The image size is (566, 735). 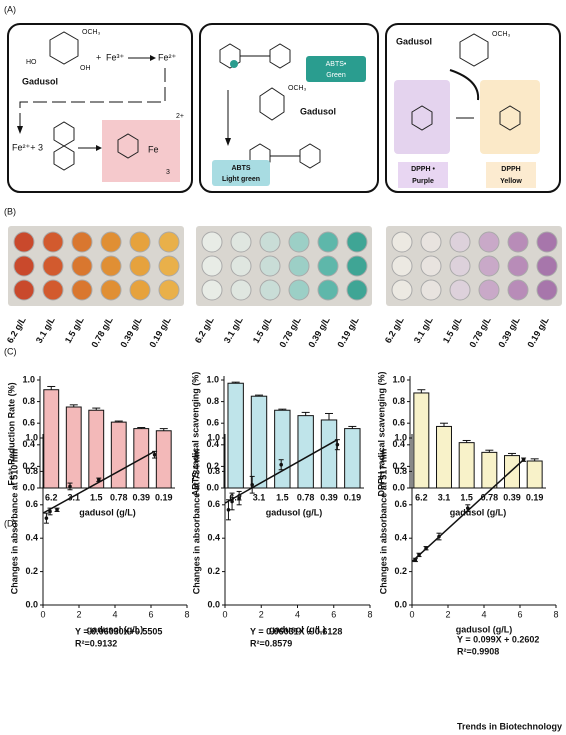 What do you see at coordinates (383, 522) in the screenshot?
I see `y-axis-label: Changes in absorbance at 517 nm` at bounding box center [383, 522].